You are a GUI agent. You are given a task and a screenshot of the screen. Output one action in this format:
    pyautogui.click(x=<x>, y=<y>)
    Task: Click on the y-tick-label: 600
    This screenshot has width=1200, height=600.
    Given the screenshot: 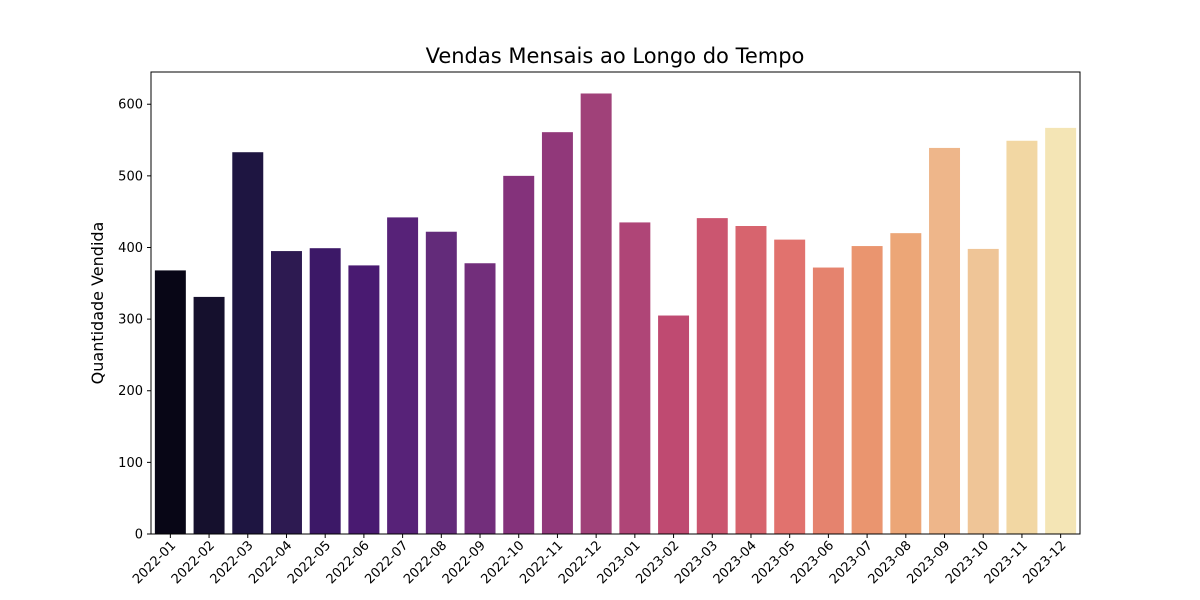 What is the action you would take?
    pyautogui.click(x=130, y=105)
    